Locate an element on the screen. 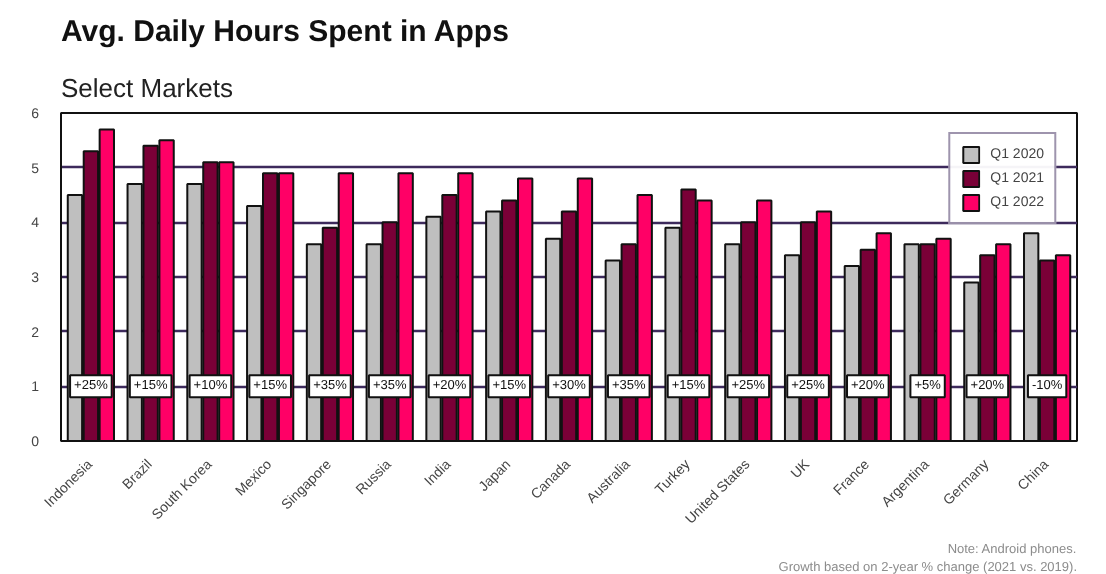 Image resolution: width=1106 pixels, height=574 pixels. chart-title: Avg. Daily Hours Spent in Apps is located at coordinates (285, 32).